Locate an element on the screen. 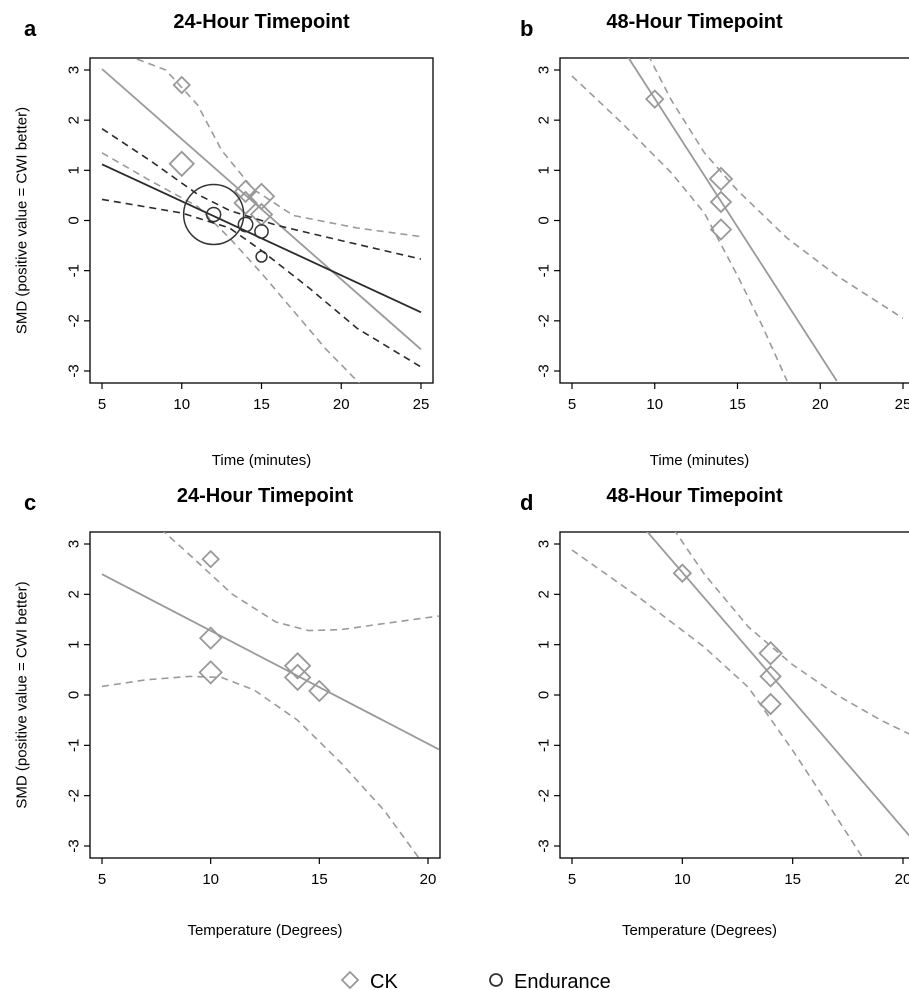 The height and width of the screenshot is (990, 909). panel-letter: c is located at coordinates (30, 502).